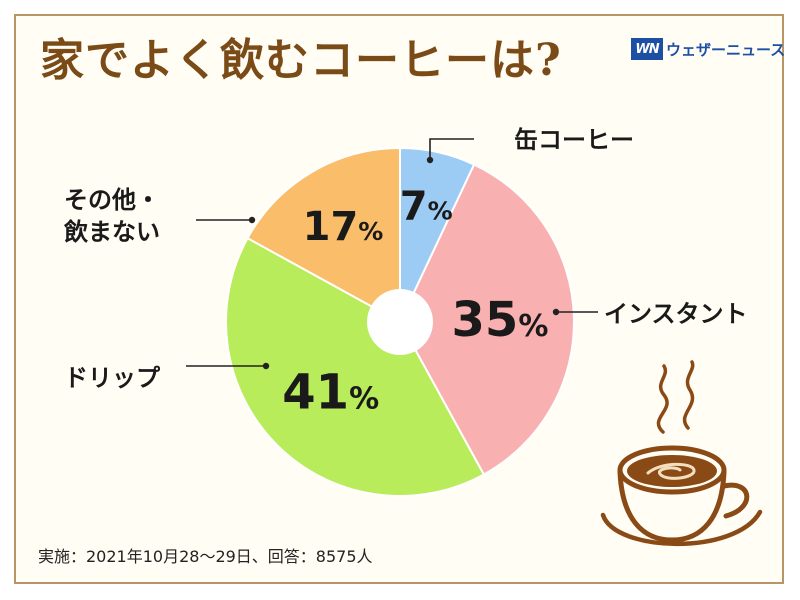 The height and width of the screenshot is (600, 800). I want to click on donut-hole, so click(400, 322).